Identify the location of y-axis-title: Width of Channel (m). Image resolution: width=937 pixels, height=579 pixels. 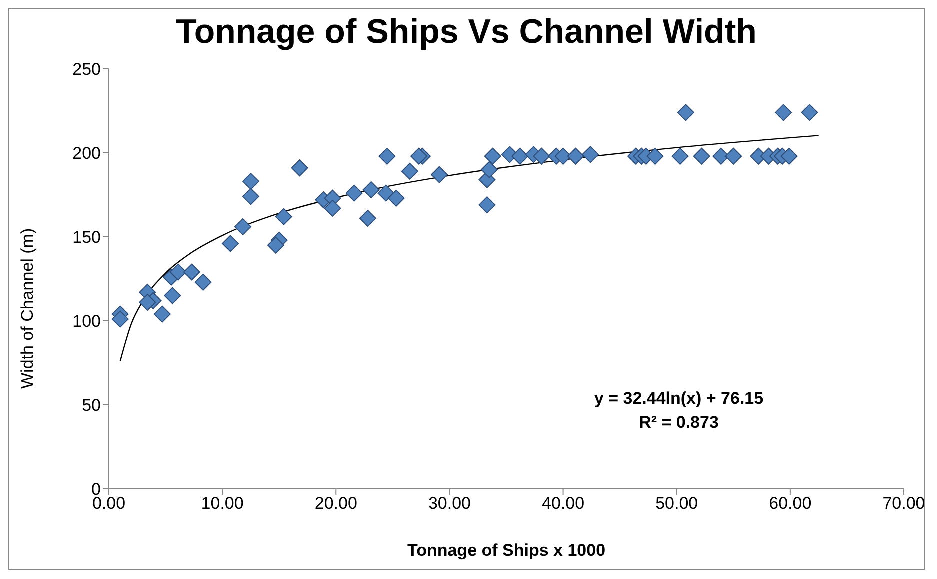
(28, 308).